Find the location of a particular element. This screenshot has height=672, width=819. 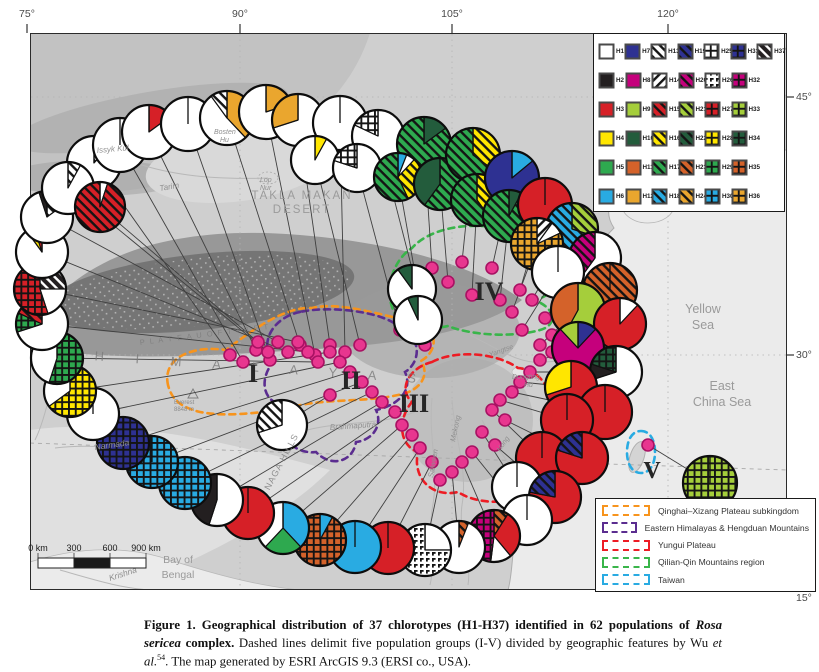

legend-label: H1 is located at coordinates (620, 51).